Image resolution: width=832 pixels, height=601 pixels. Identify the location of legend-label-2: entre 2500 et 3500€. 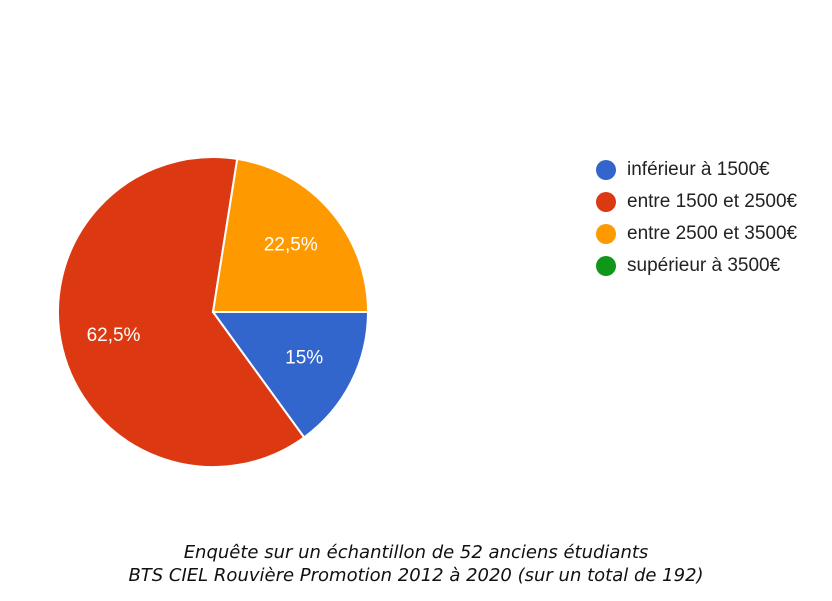
(712, 233).